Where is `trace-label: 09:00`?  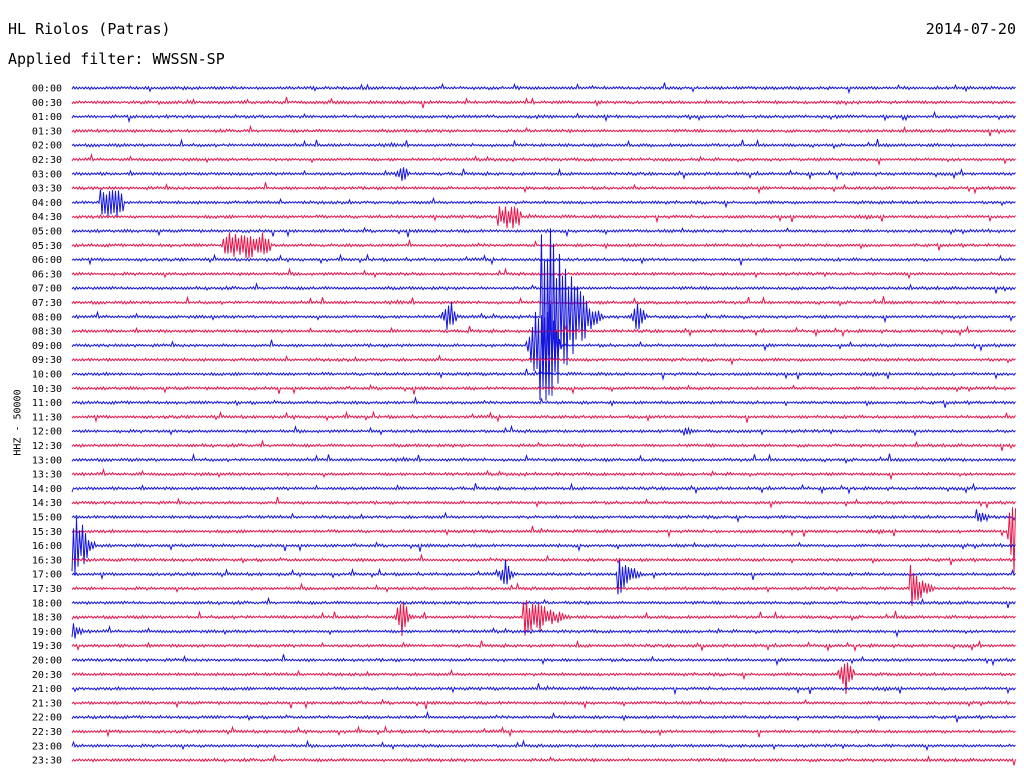
trace-label: 09:00 is located at coordinates (47, 346).